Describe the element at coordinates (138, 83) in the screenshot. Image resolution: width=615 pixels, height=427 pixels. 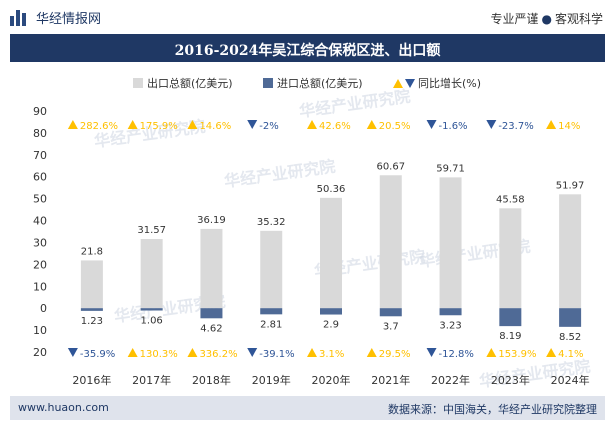
I see `legend-swatch-export` at that location.